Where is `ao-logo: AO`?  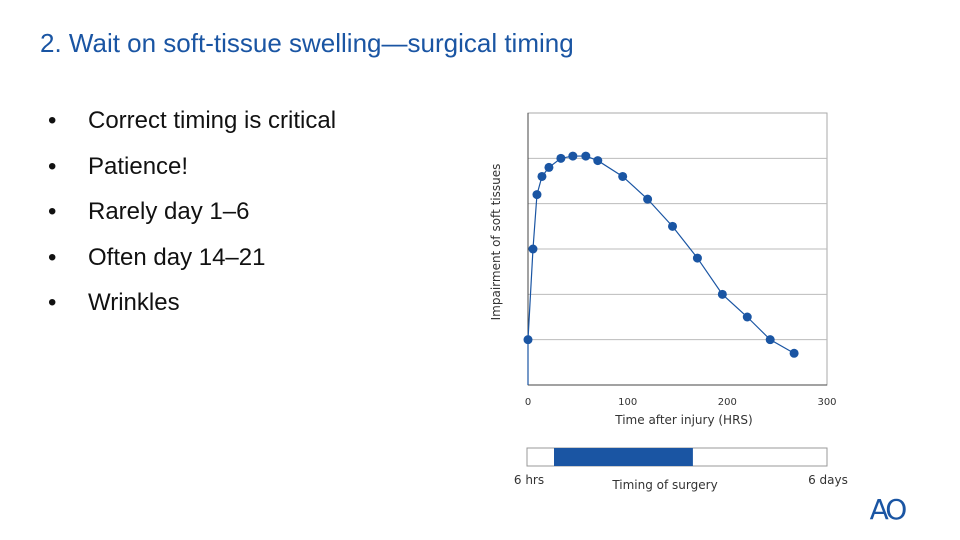 ao-logo: AO is located at coordinates (890, 509).